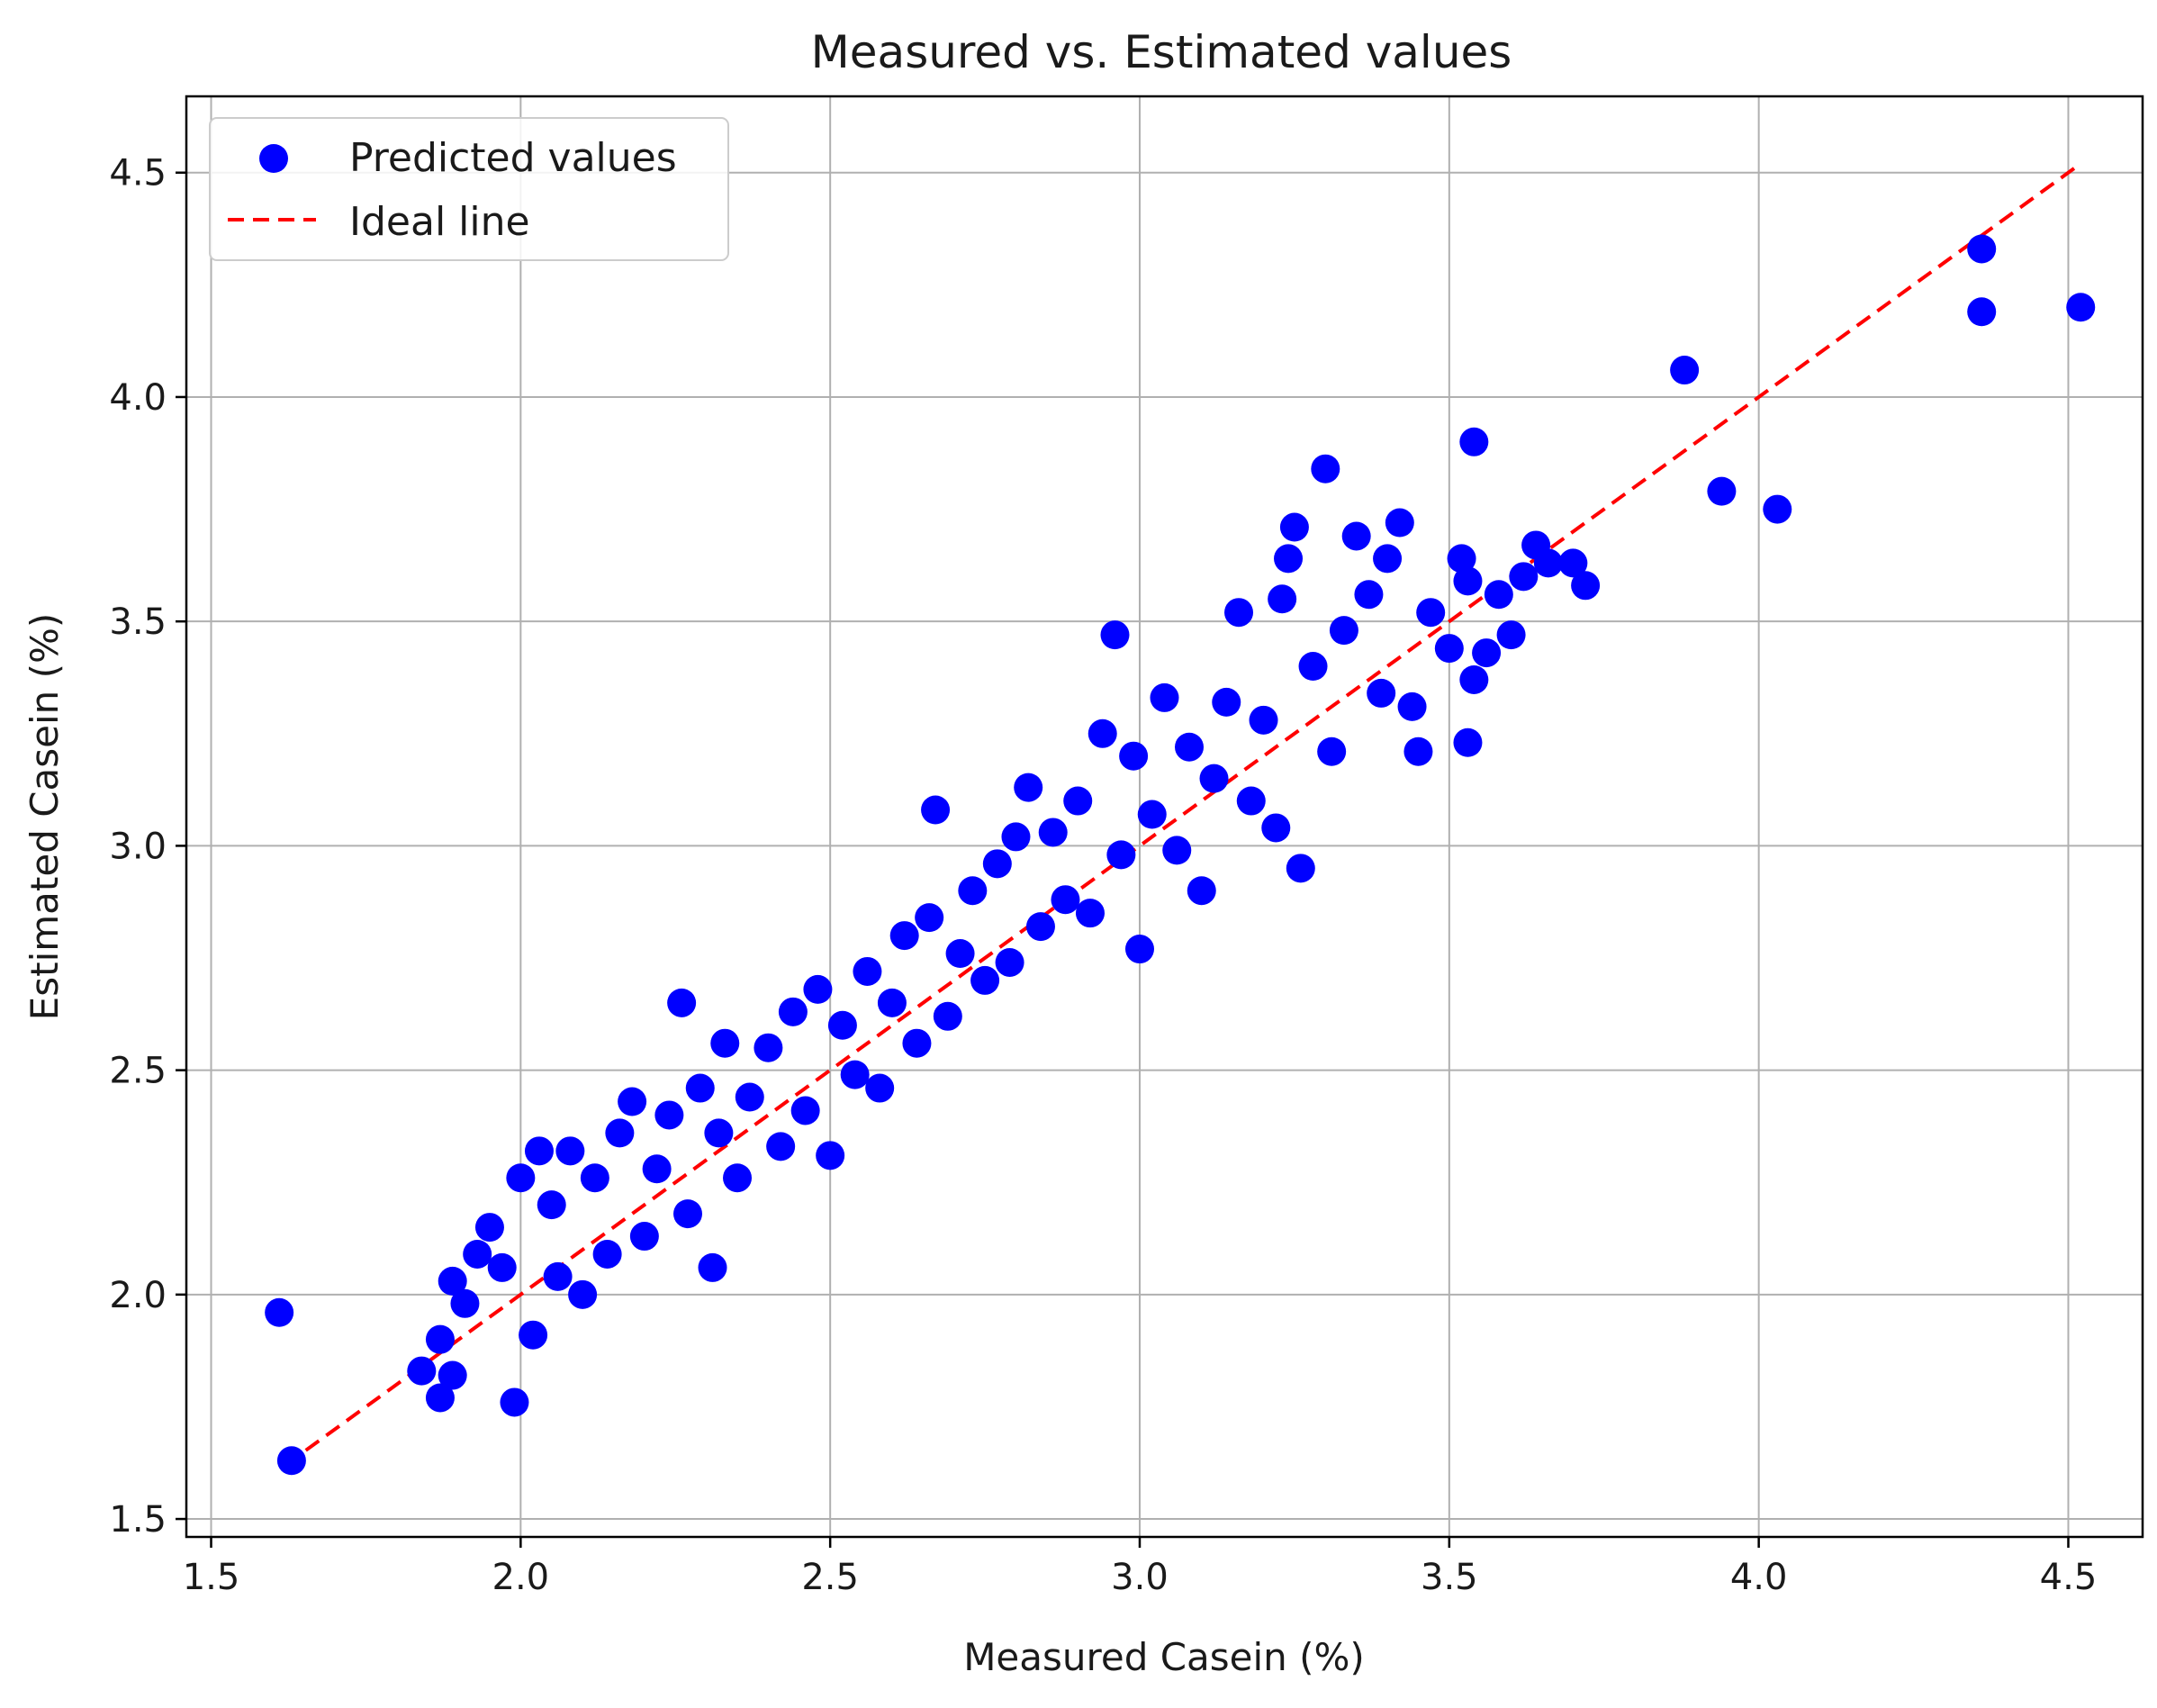 This screenshot has height=1708, width=2157. Describe the element at coordinates (138, 1071) in the screenshot. I see `y-tick-label: 2.5` at that location.